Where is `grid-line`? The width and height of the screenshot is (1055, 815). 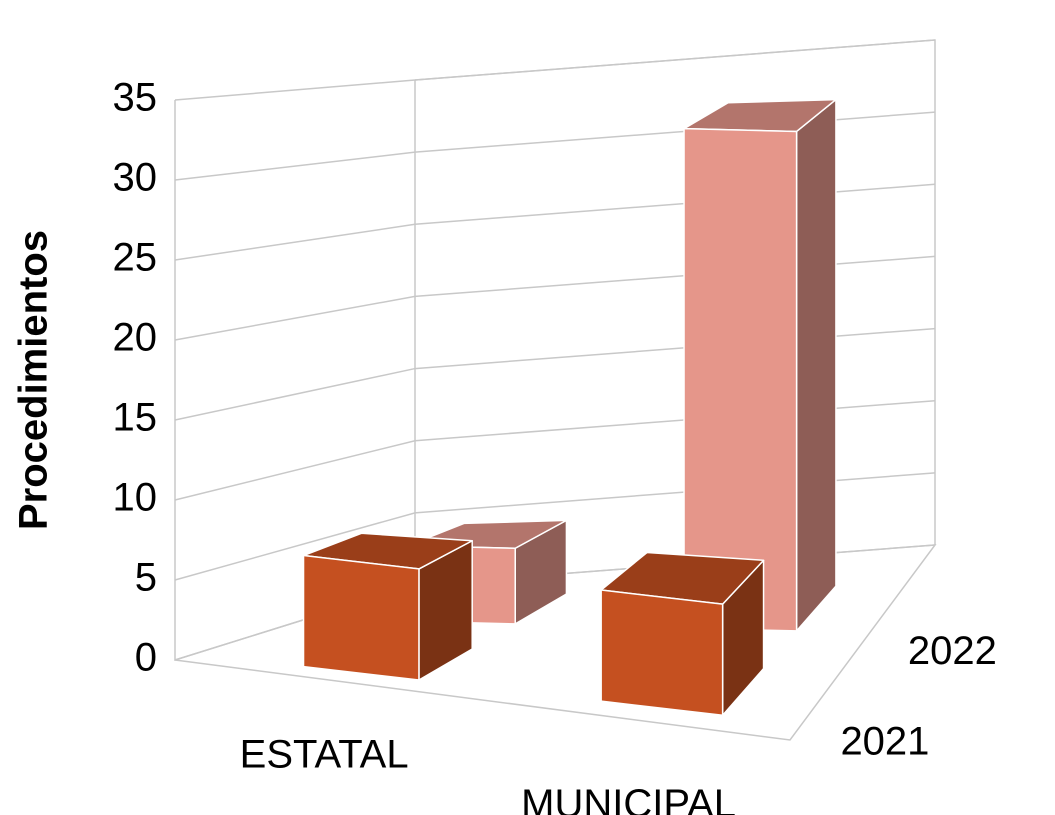 grid-line is located at coordinates (555, 70).